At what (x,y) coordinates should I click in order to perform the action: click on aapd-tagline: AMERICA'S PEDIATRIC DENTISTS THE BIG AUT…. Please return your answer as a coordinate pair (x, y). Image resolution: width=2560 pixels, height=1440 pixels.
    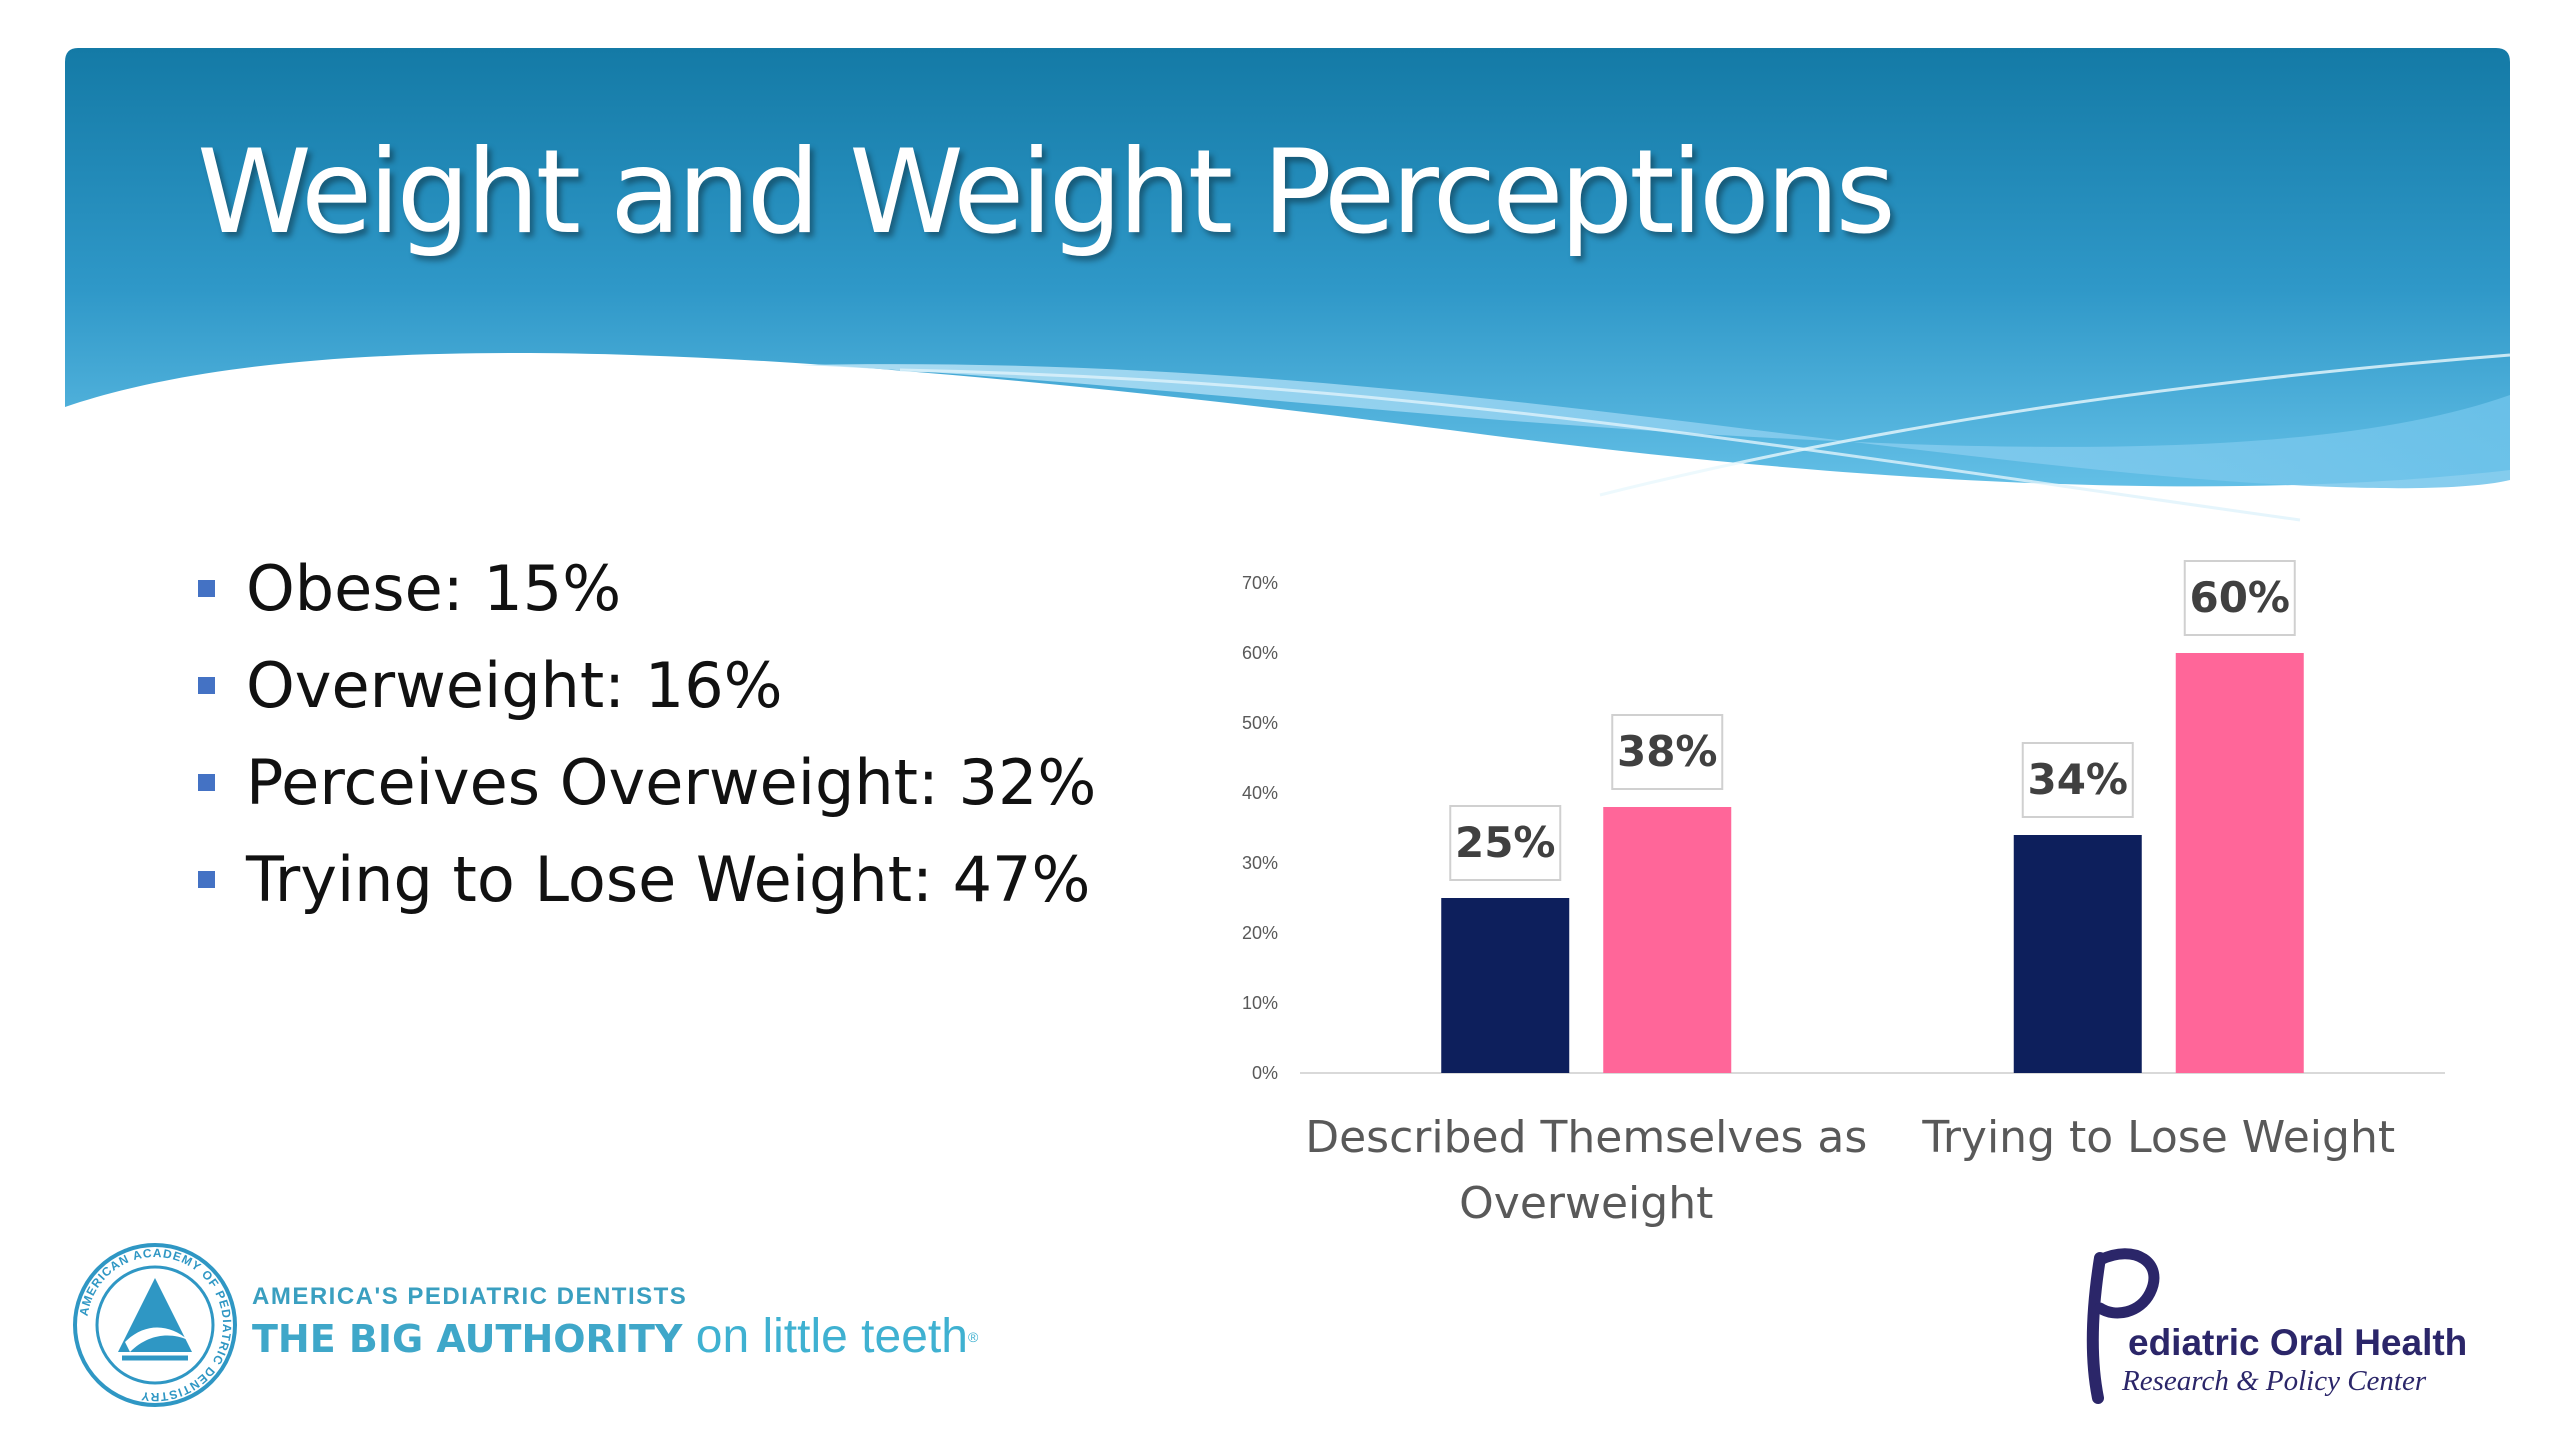
    Looking at the image, I should click on (615, 1324).